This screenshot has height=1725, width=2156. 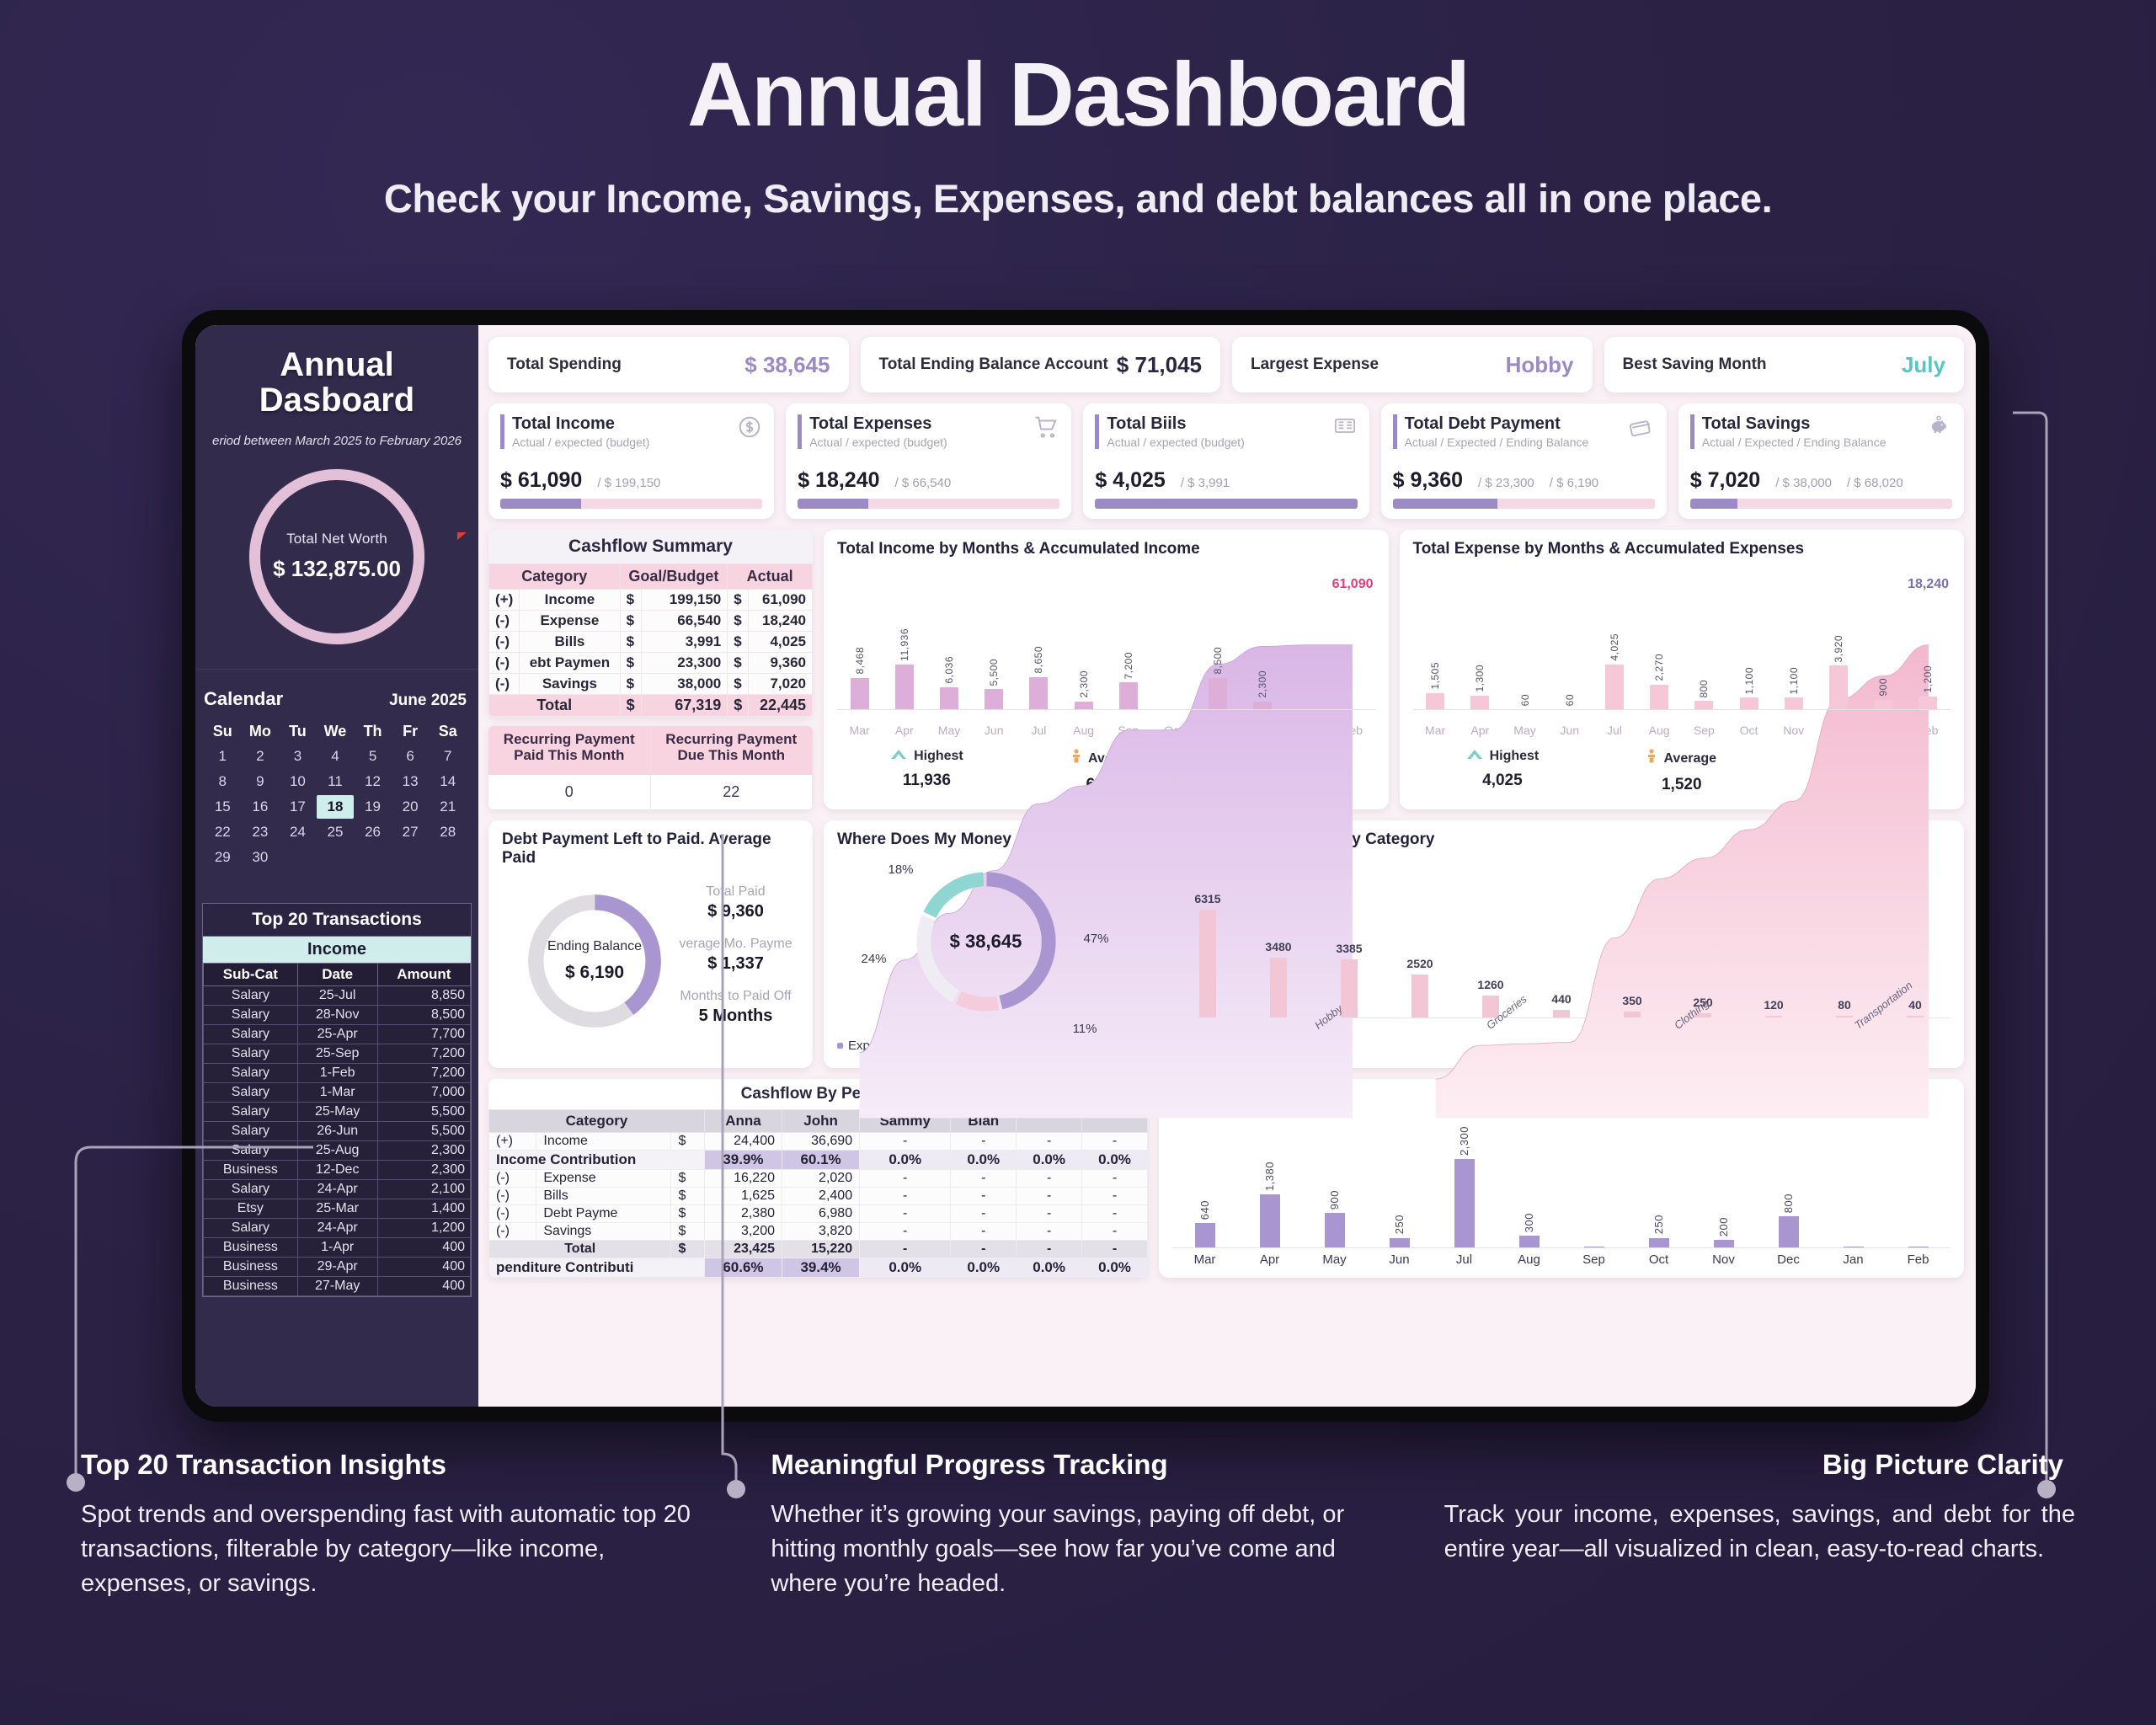 I want to click on bar-value-label: 200, so click(x=1723, y=1226).